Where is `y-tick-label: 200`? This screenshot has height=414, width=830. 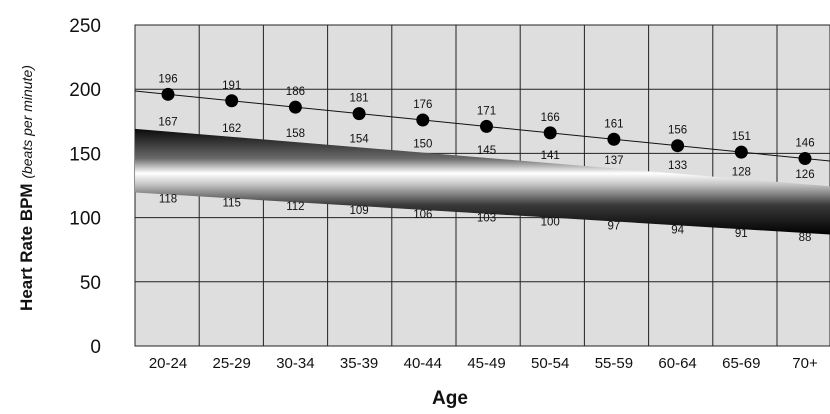
y-tick-label: 200 is located at coordinates (85, 90).